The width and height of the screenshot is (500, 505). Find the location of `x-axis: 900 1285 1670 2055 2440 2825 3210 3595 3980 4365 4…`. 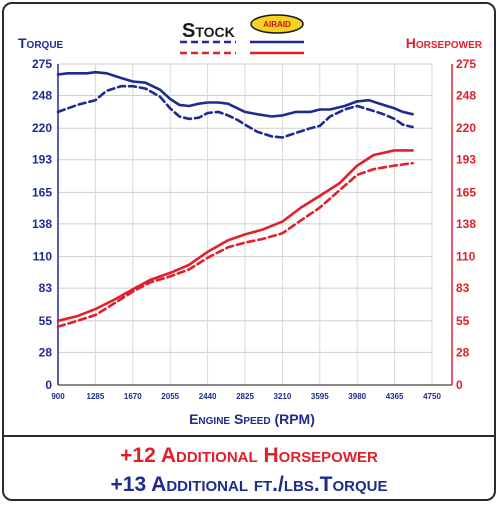

x-axis: 900 1285 1670 2055 2440 2825 3210 3595 3980 4365 4… is located at coordinates (246, 396).